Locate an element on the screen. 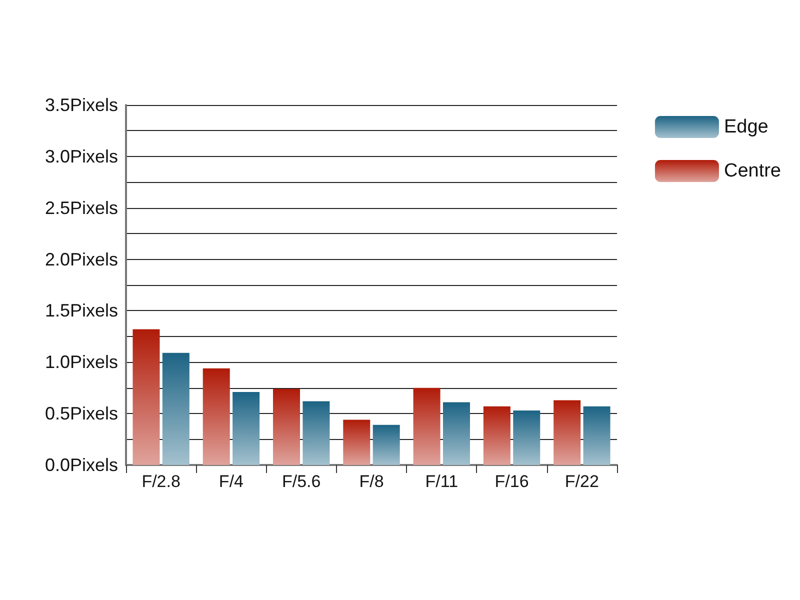  y-tick-label: 3.5Pixels is located at coordinates (81, 105).